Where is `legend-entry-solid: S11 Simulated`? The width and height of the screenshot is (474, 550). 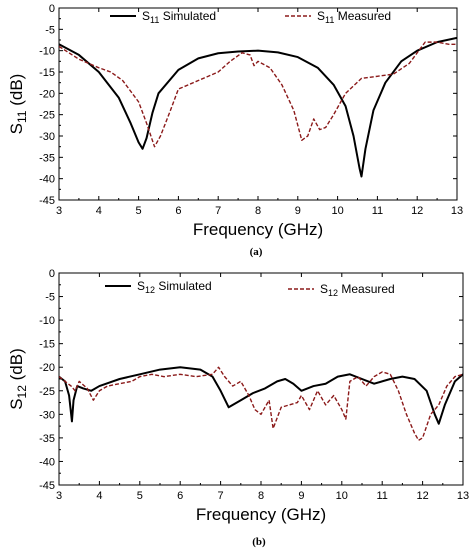
legend-entry-solid: S11 Simulated is located at coordinates (179, 17).